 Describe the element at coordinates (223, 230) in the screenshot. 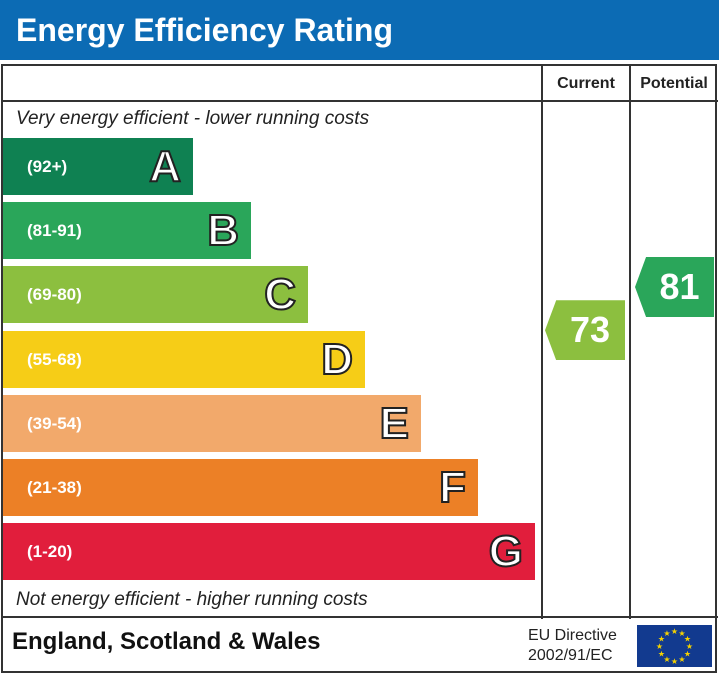

I see `band-letter: B` at that location.